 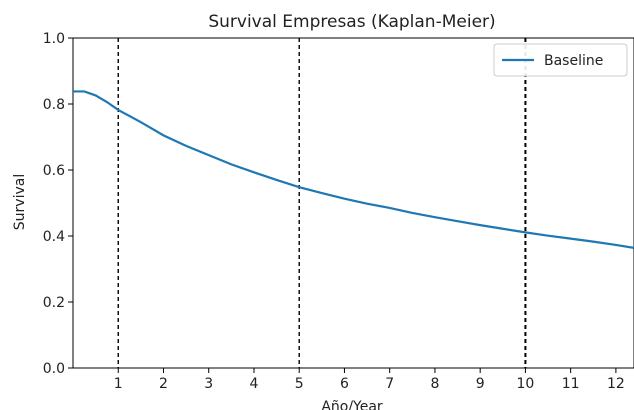 What do you see at coordinates (351, 22) in the screenshot?
I see `chart-title: Survival Empresas (Kaplan-Meier)` at bounding box center [351, 22].